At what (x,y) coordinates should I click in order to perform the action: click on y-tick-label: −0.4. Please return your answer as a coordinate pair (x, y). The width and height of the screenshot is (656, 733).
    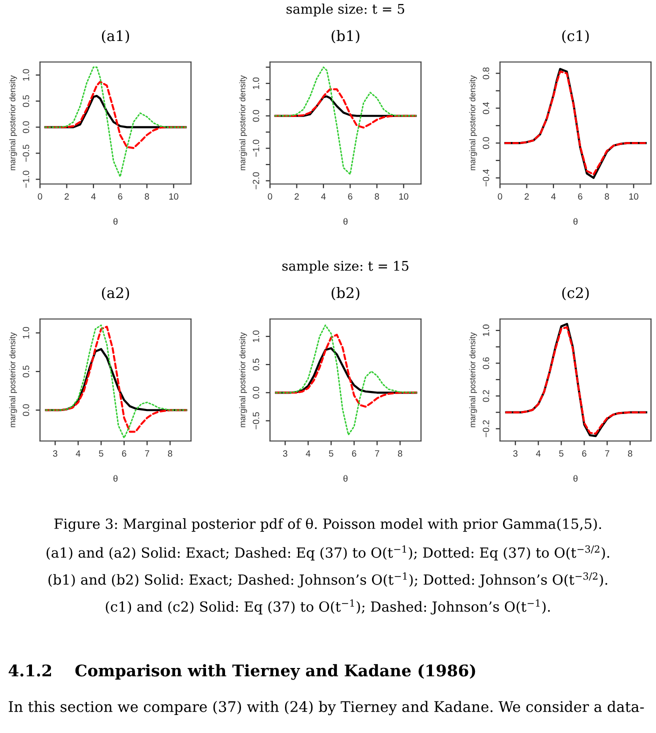
    Looking at the image, I should click on (486, 177).